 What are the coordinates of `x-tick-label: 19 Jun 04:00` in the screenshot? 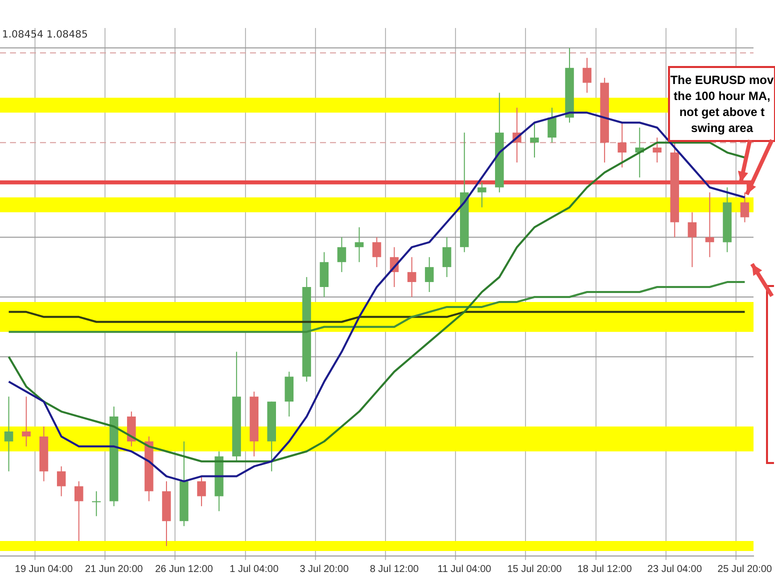 It's located at (44, 569).